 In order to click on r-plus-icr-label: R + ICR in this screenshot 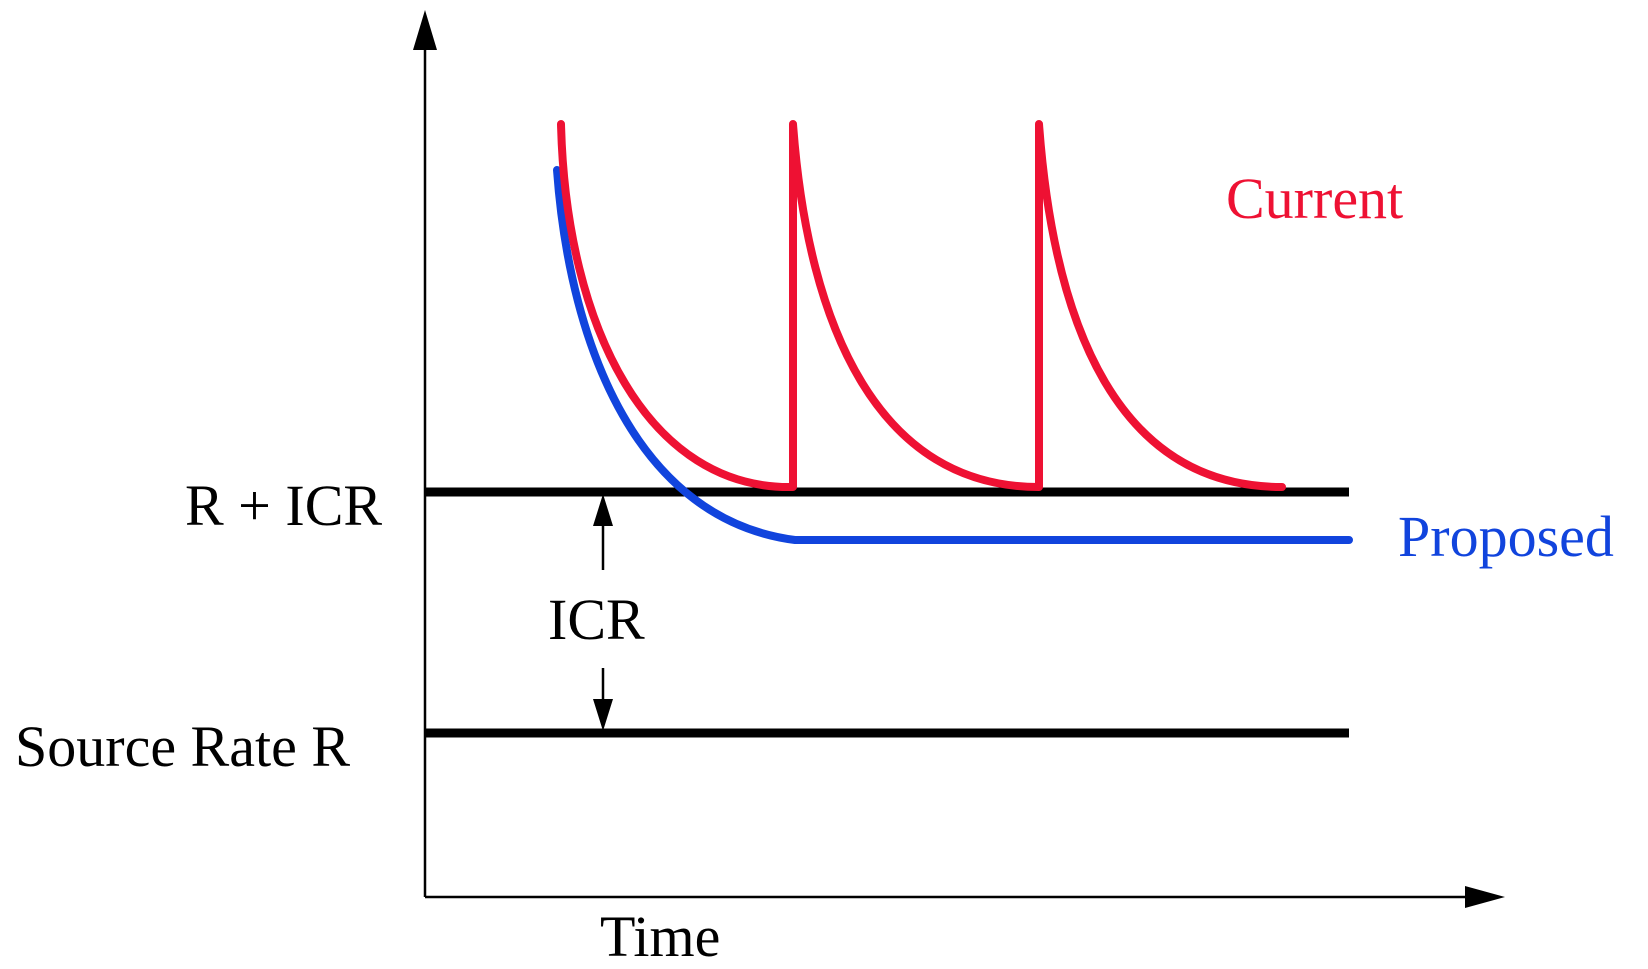, I will do `click(284, 505)`.